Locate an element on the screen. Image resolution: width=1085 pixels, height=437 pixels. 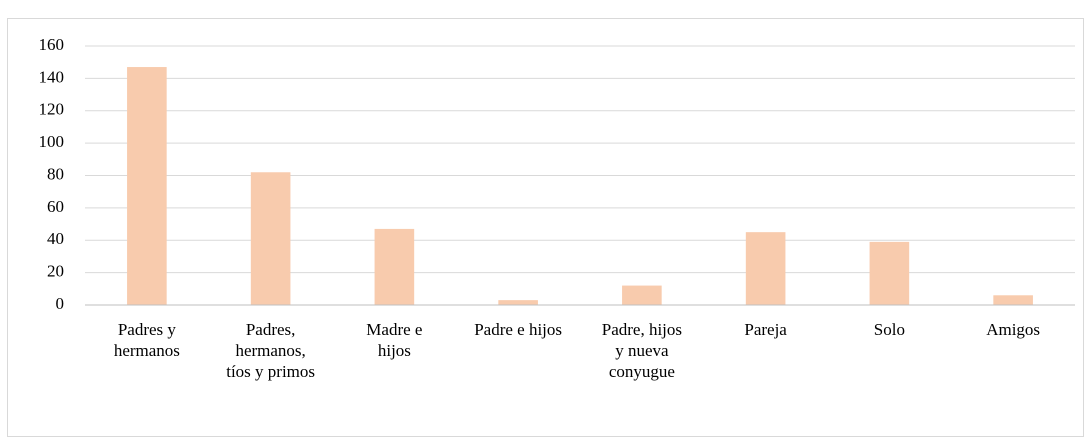
x-tick-label: Pareja is located at coordinates (765, 329).